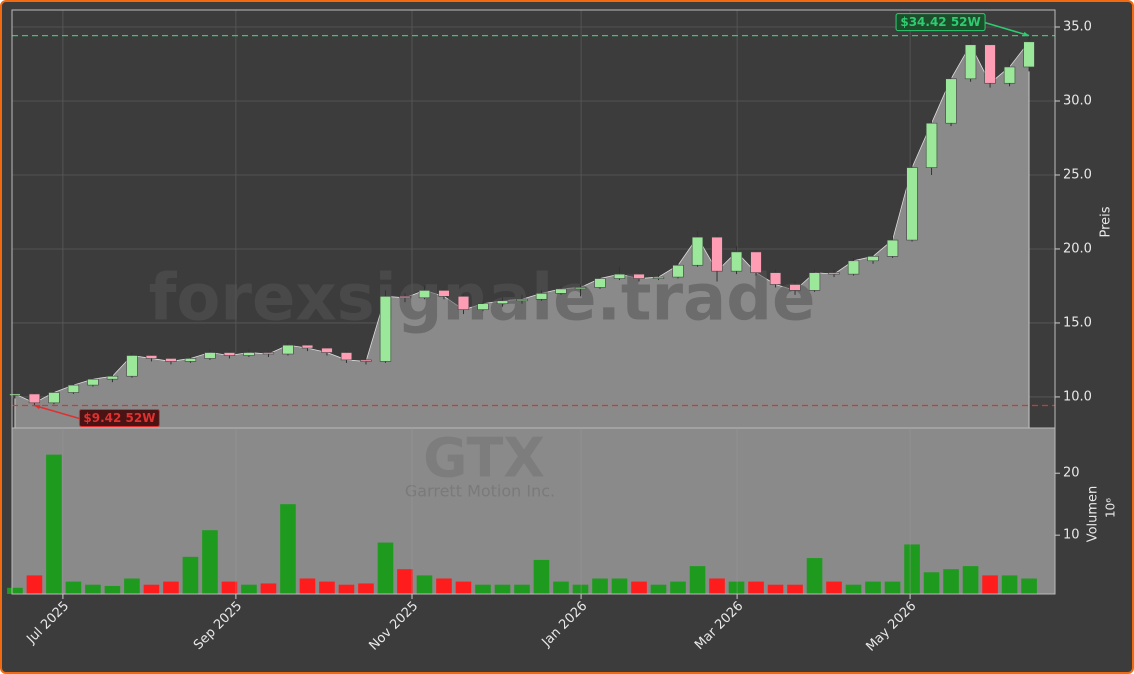  Describe the element at coordinates (1077, 248) in the screenshot. I see `y-tick-label: 20.0` at that location.